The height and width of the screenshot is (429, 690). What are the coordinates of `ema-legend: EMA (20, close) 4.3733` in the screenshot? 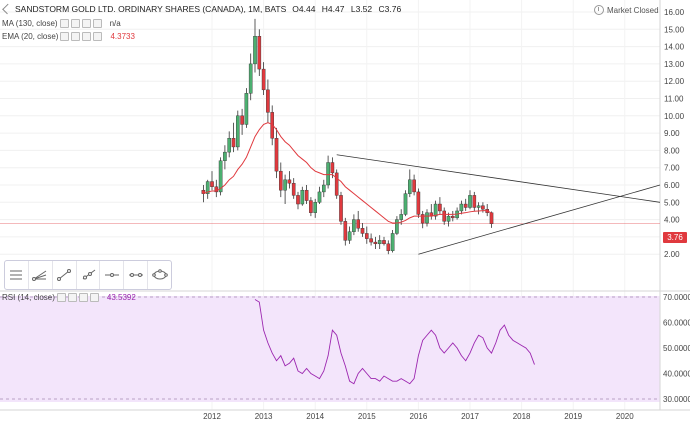 It's located at (68, 36).